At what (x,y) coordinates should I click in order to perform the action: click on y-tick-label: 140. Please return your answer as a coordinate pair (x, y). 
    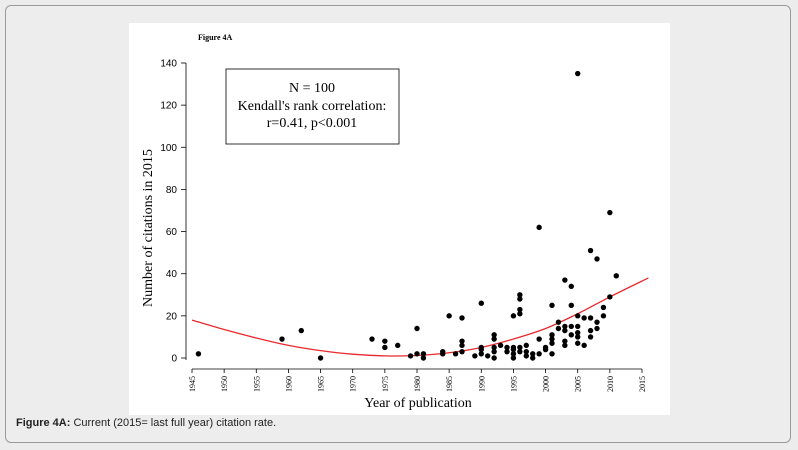
    Looking at the image, I should click on (168, 64).